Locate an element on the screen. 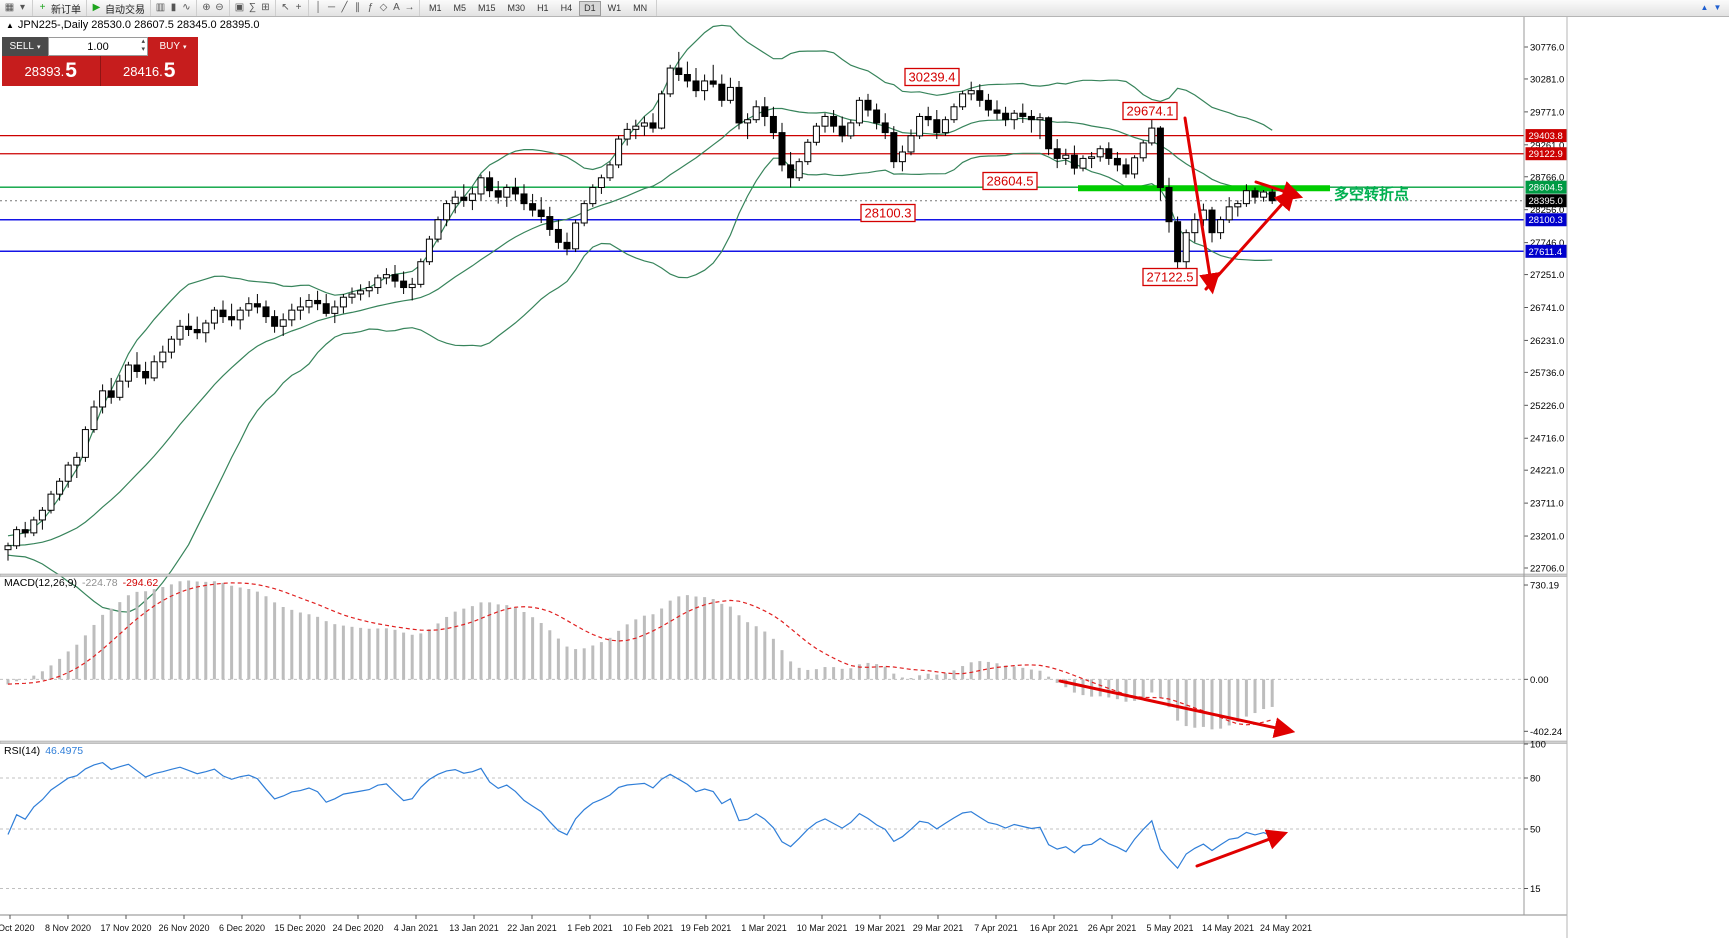 This screenshot has height=940, width=1729. new-chart-icon: ▦ is located at coordinates (9, 7).